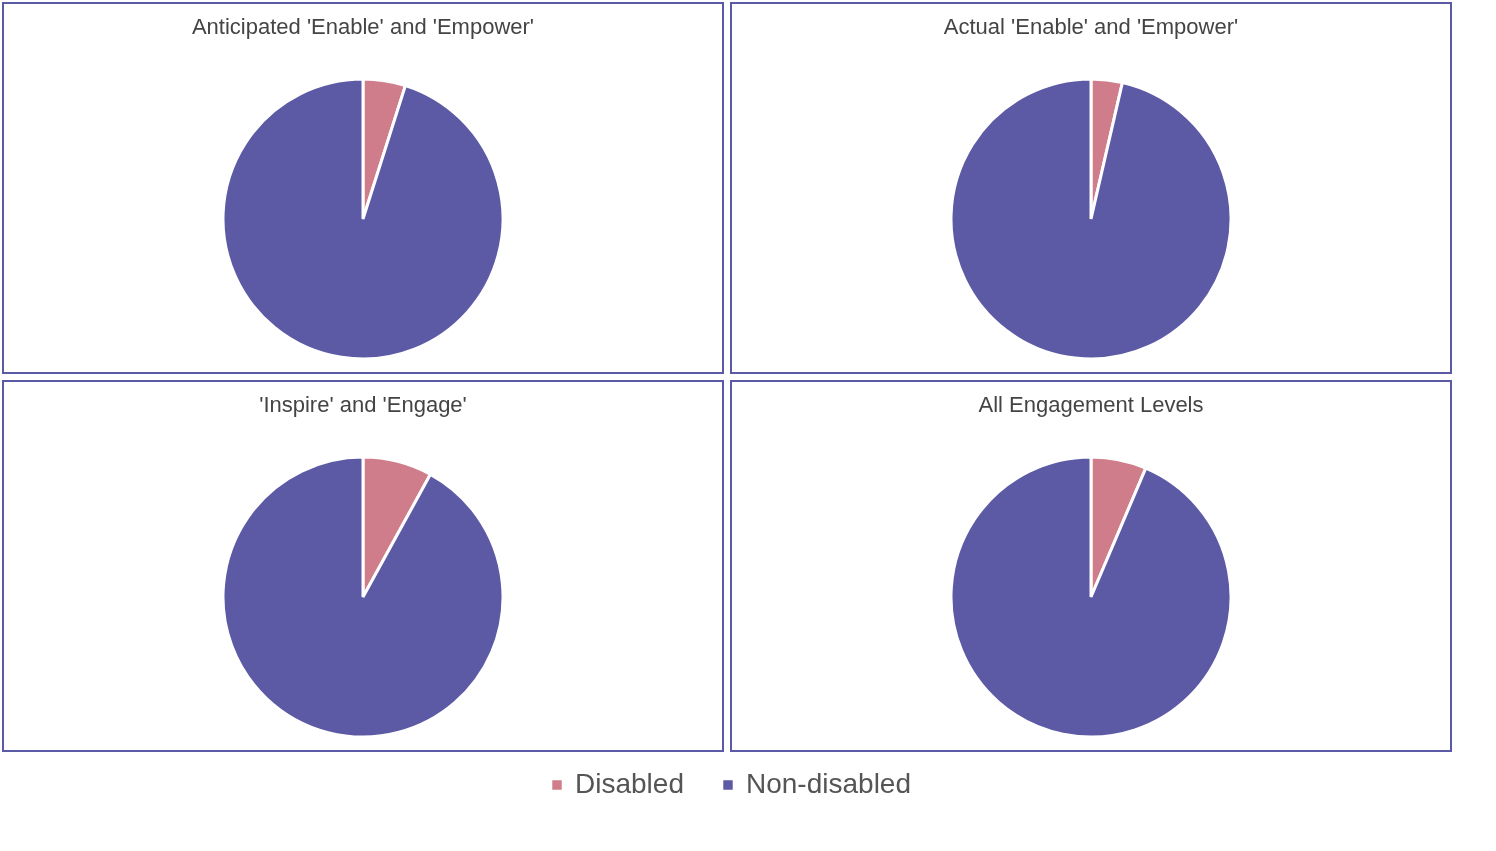  I want to click on chart-title: Actual 'Enable' and 'Empower', so click(1091, 26).